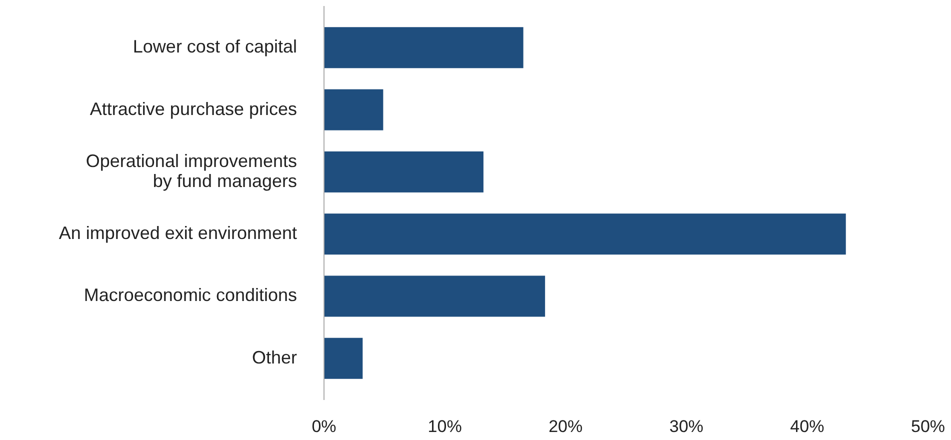 This screenshot has height=440, width=951. I want to click on y-tick-label: Attractive purchase prices, so click(193, 108).